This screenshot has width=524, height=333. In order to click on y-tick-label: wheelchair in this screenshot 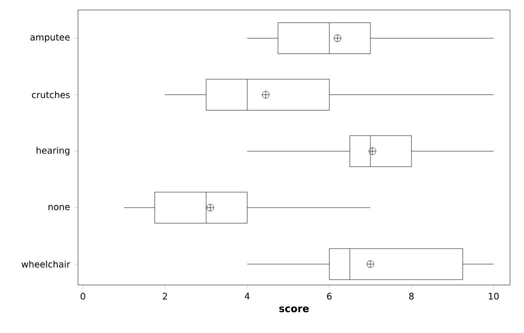, I will do `click(46, 264)`.